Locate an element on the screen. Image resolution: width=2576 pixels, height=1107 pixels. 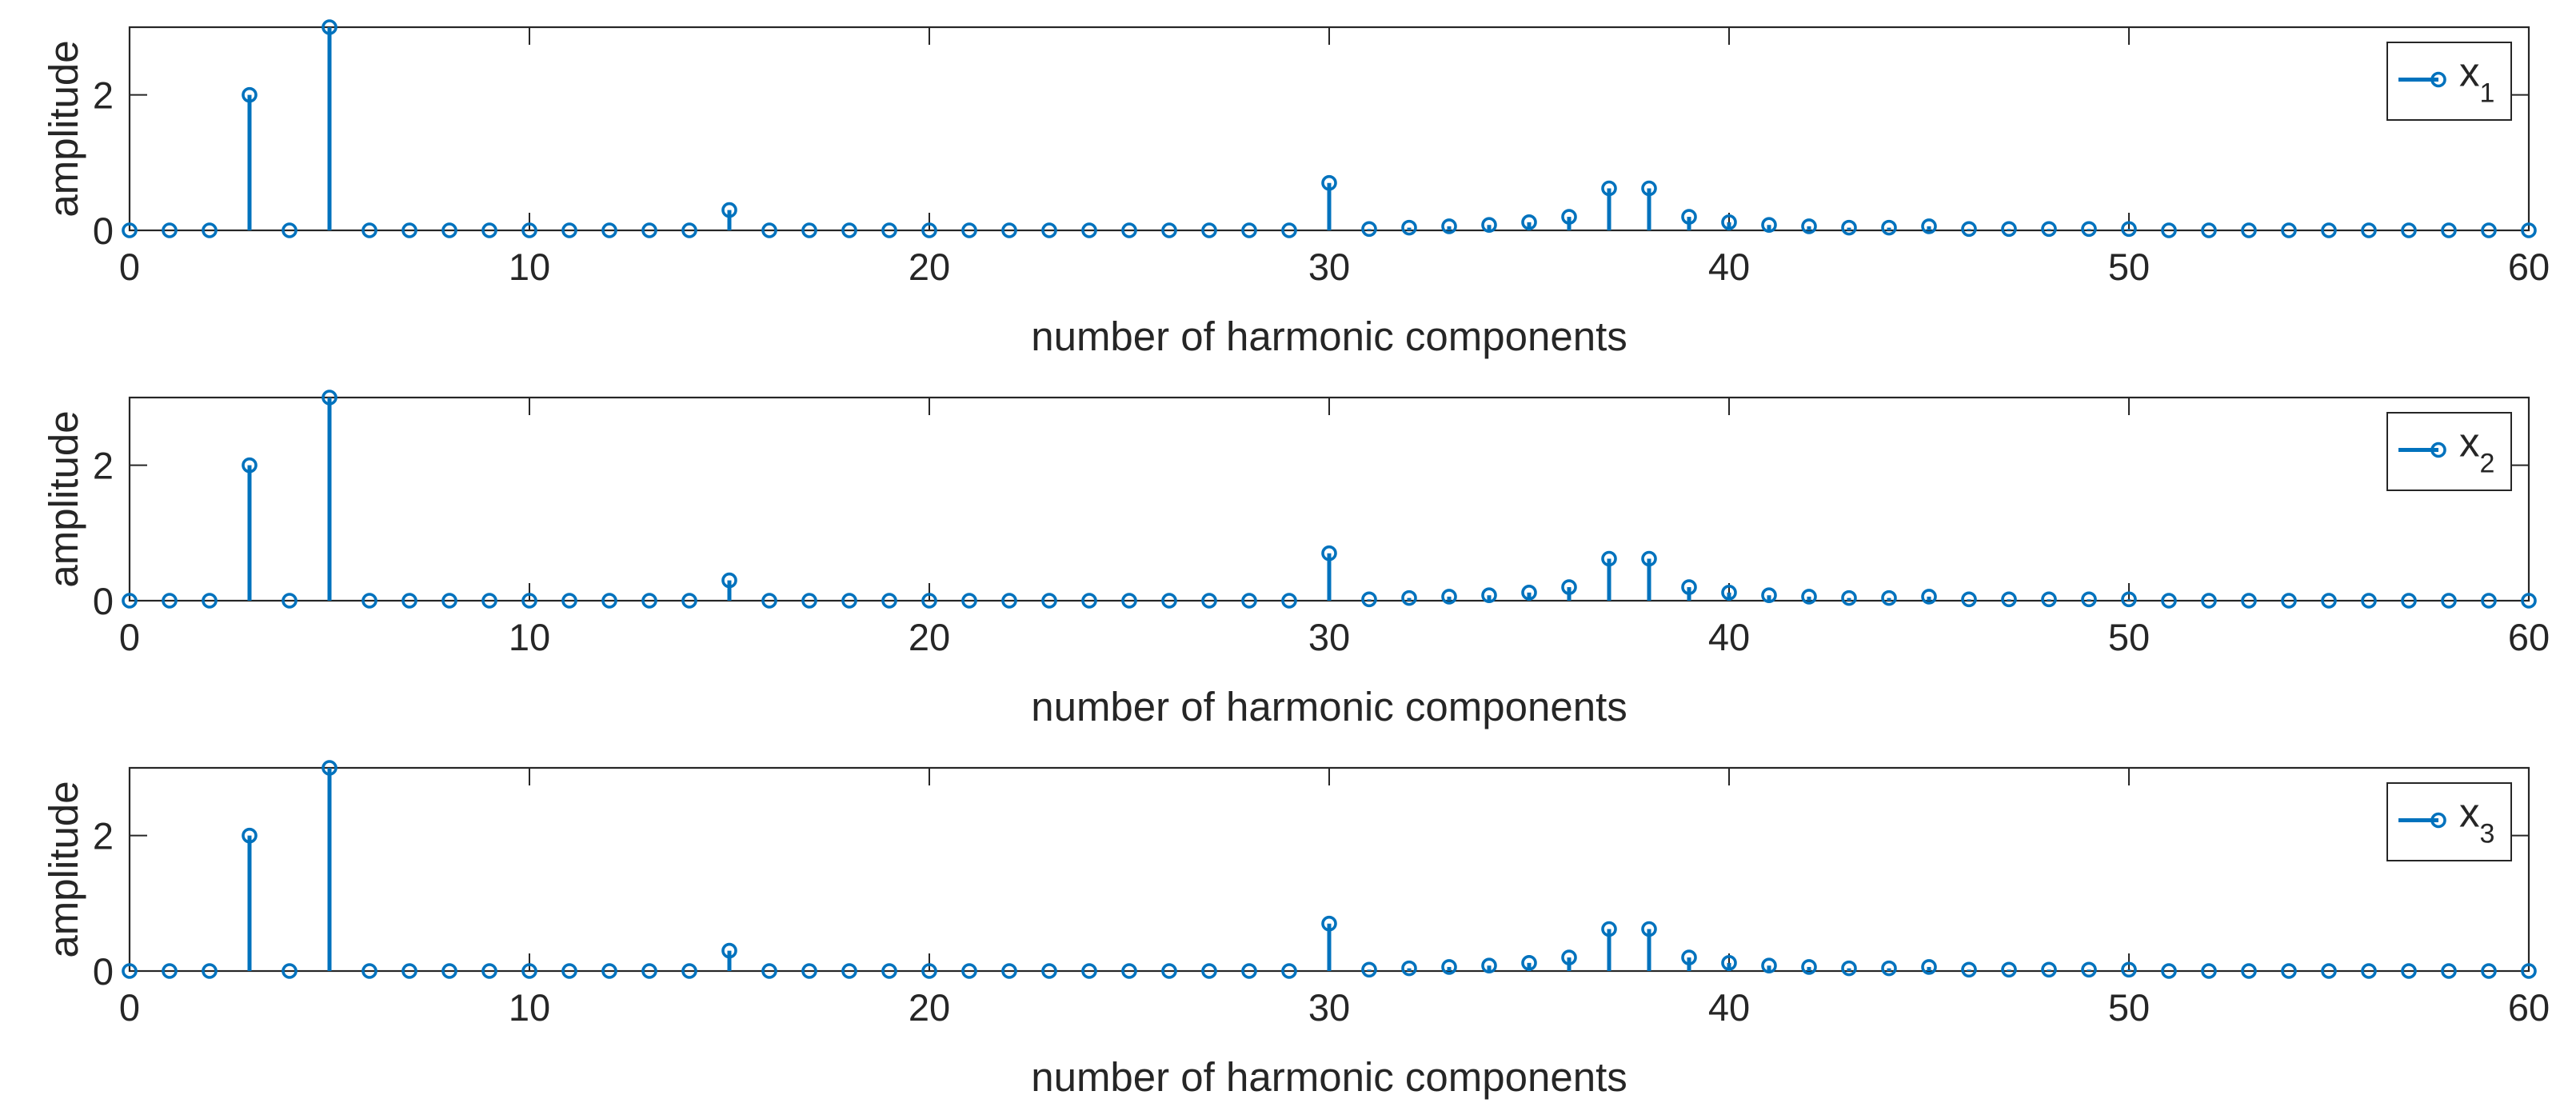
legend-label-main: x is located at coordinates (2470, 813).